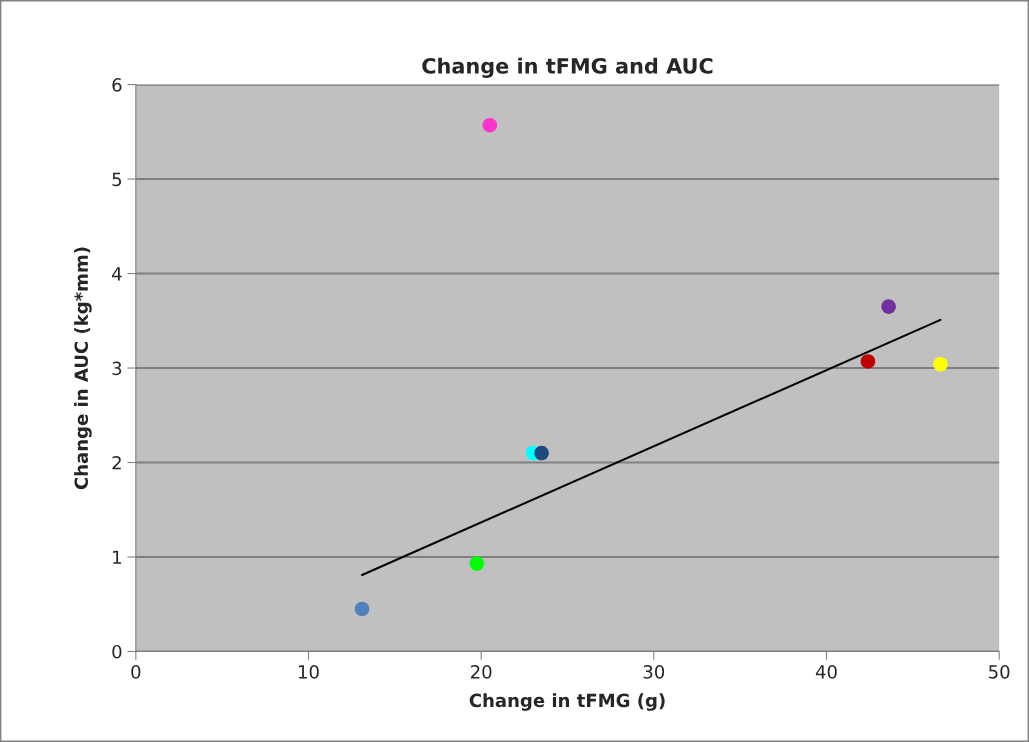  I want to click on x-tick-label: 30, so click(654, 671).